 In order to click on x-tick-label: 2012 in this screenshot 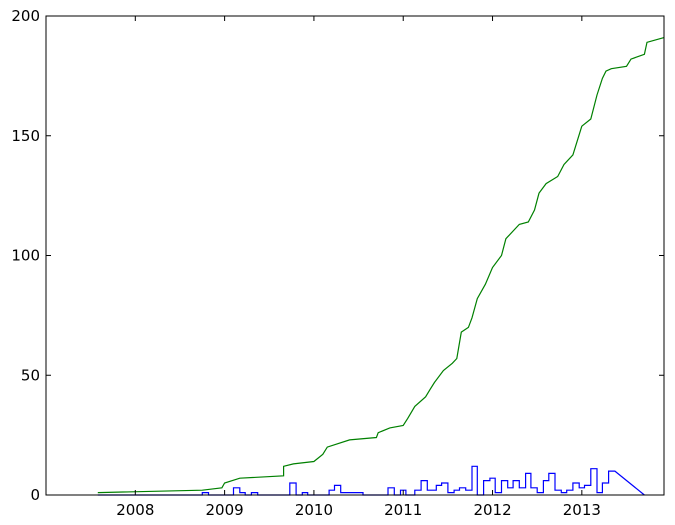, I will do `click(492, 510)`.